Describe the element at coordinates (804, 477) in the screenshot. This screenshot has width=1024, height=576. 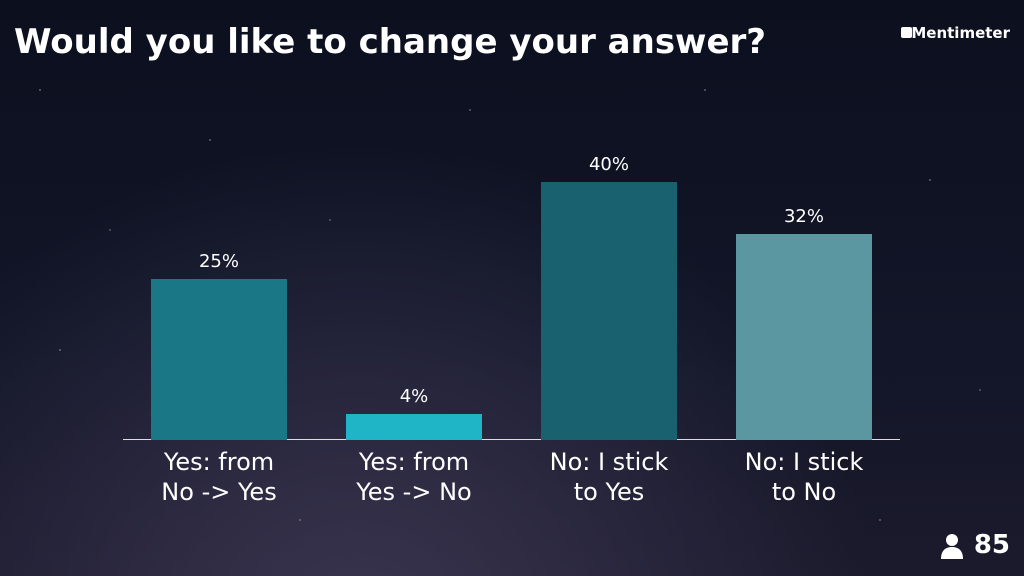
I see `x-tick-label: No: I stick to No` at that location.